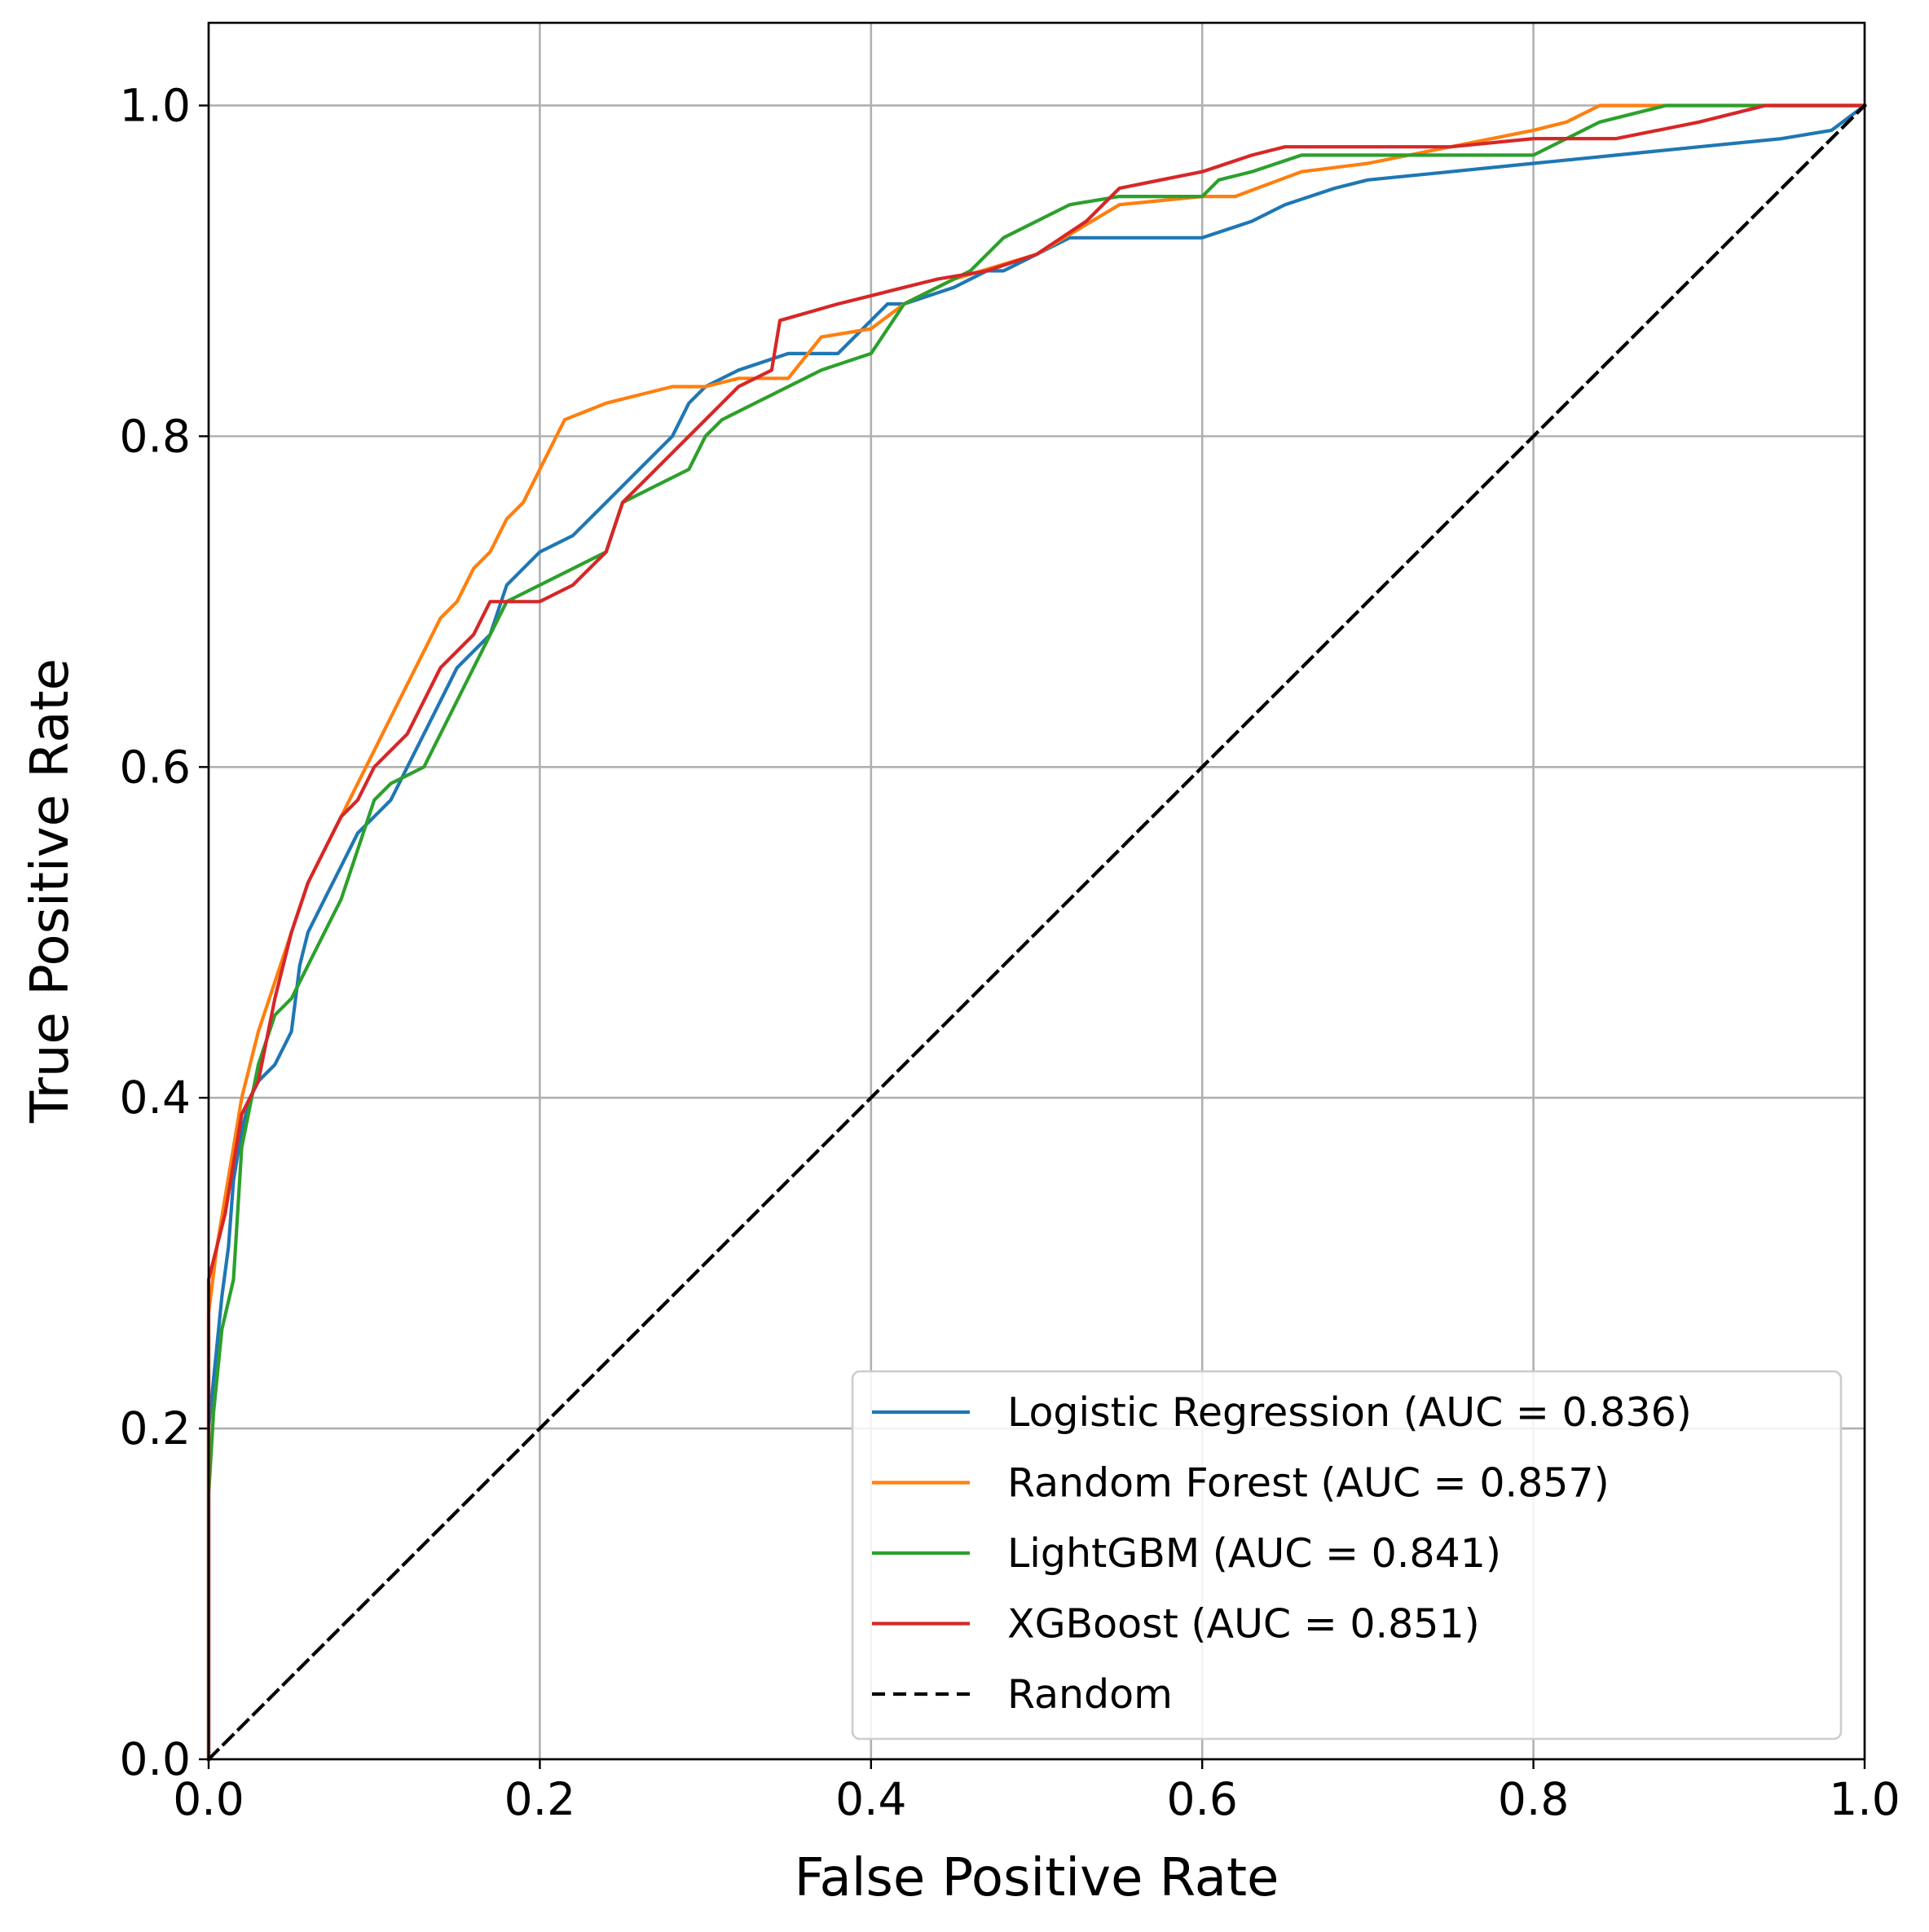 The image size is (1929, 1932). Describe the element at coordinates (155, 436) in the screenshot. I see `y-tick-label: 0.8` at that location.